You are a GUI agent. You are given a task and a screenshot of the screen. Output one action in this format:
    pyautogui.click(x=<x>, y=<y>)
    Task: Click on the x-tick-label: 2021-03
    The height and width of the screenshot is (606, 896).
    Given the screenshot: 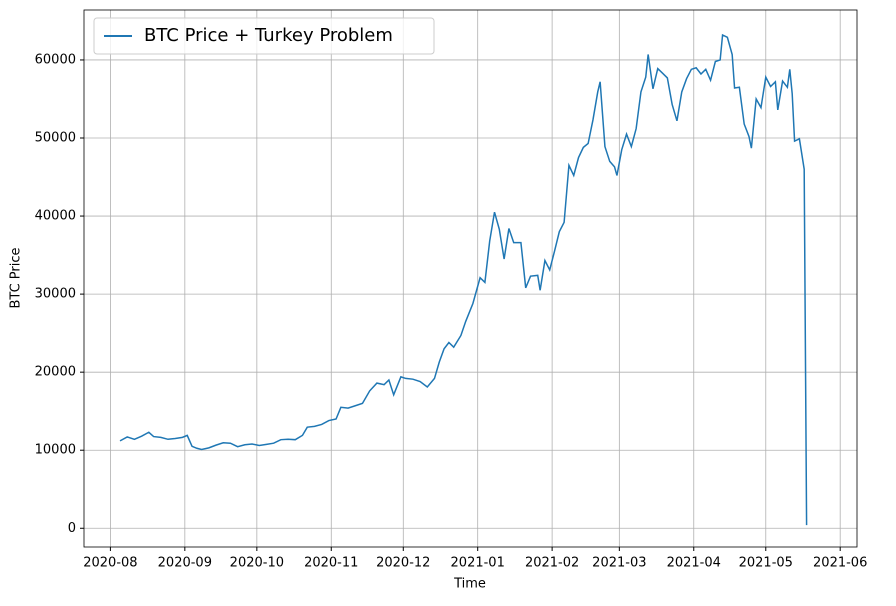 What is the action you would take?
    pyautogui.click(x=619, y=563)
    